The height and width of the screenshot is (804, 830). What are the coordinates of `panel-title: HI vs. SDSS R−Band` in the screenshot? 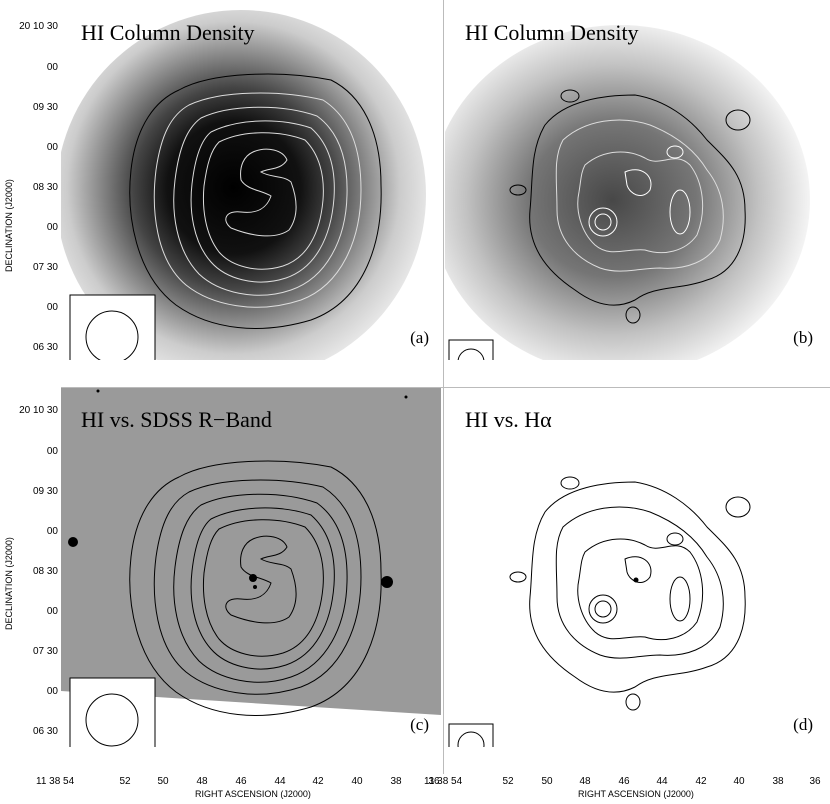 It's located at (176, 419).